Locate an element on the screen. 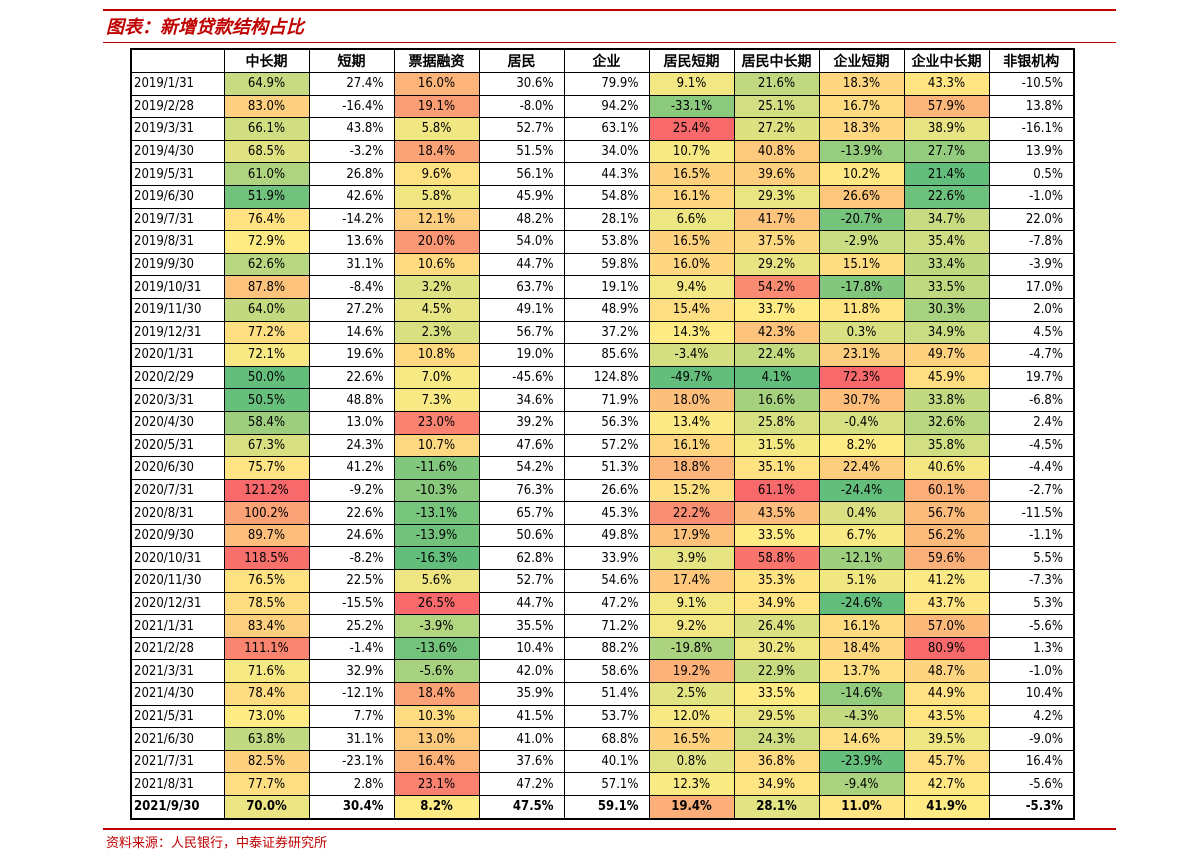 This screenshot has width=1191, height=867. cell-短期: -3.2% is located at coordinates (351, 151).